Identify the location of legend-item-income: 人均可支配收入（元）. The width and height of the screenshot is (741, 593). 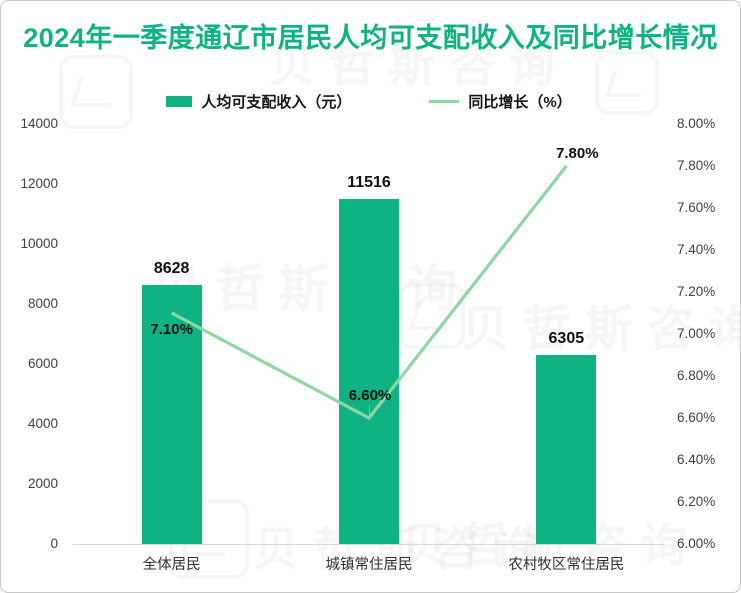
(258, 101).